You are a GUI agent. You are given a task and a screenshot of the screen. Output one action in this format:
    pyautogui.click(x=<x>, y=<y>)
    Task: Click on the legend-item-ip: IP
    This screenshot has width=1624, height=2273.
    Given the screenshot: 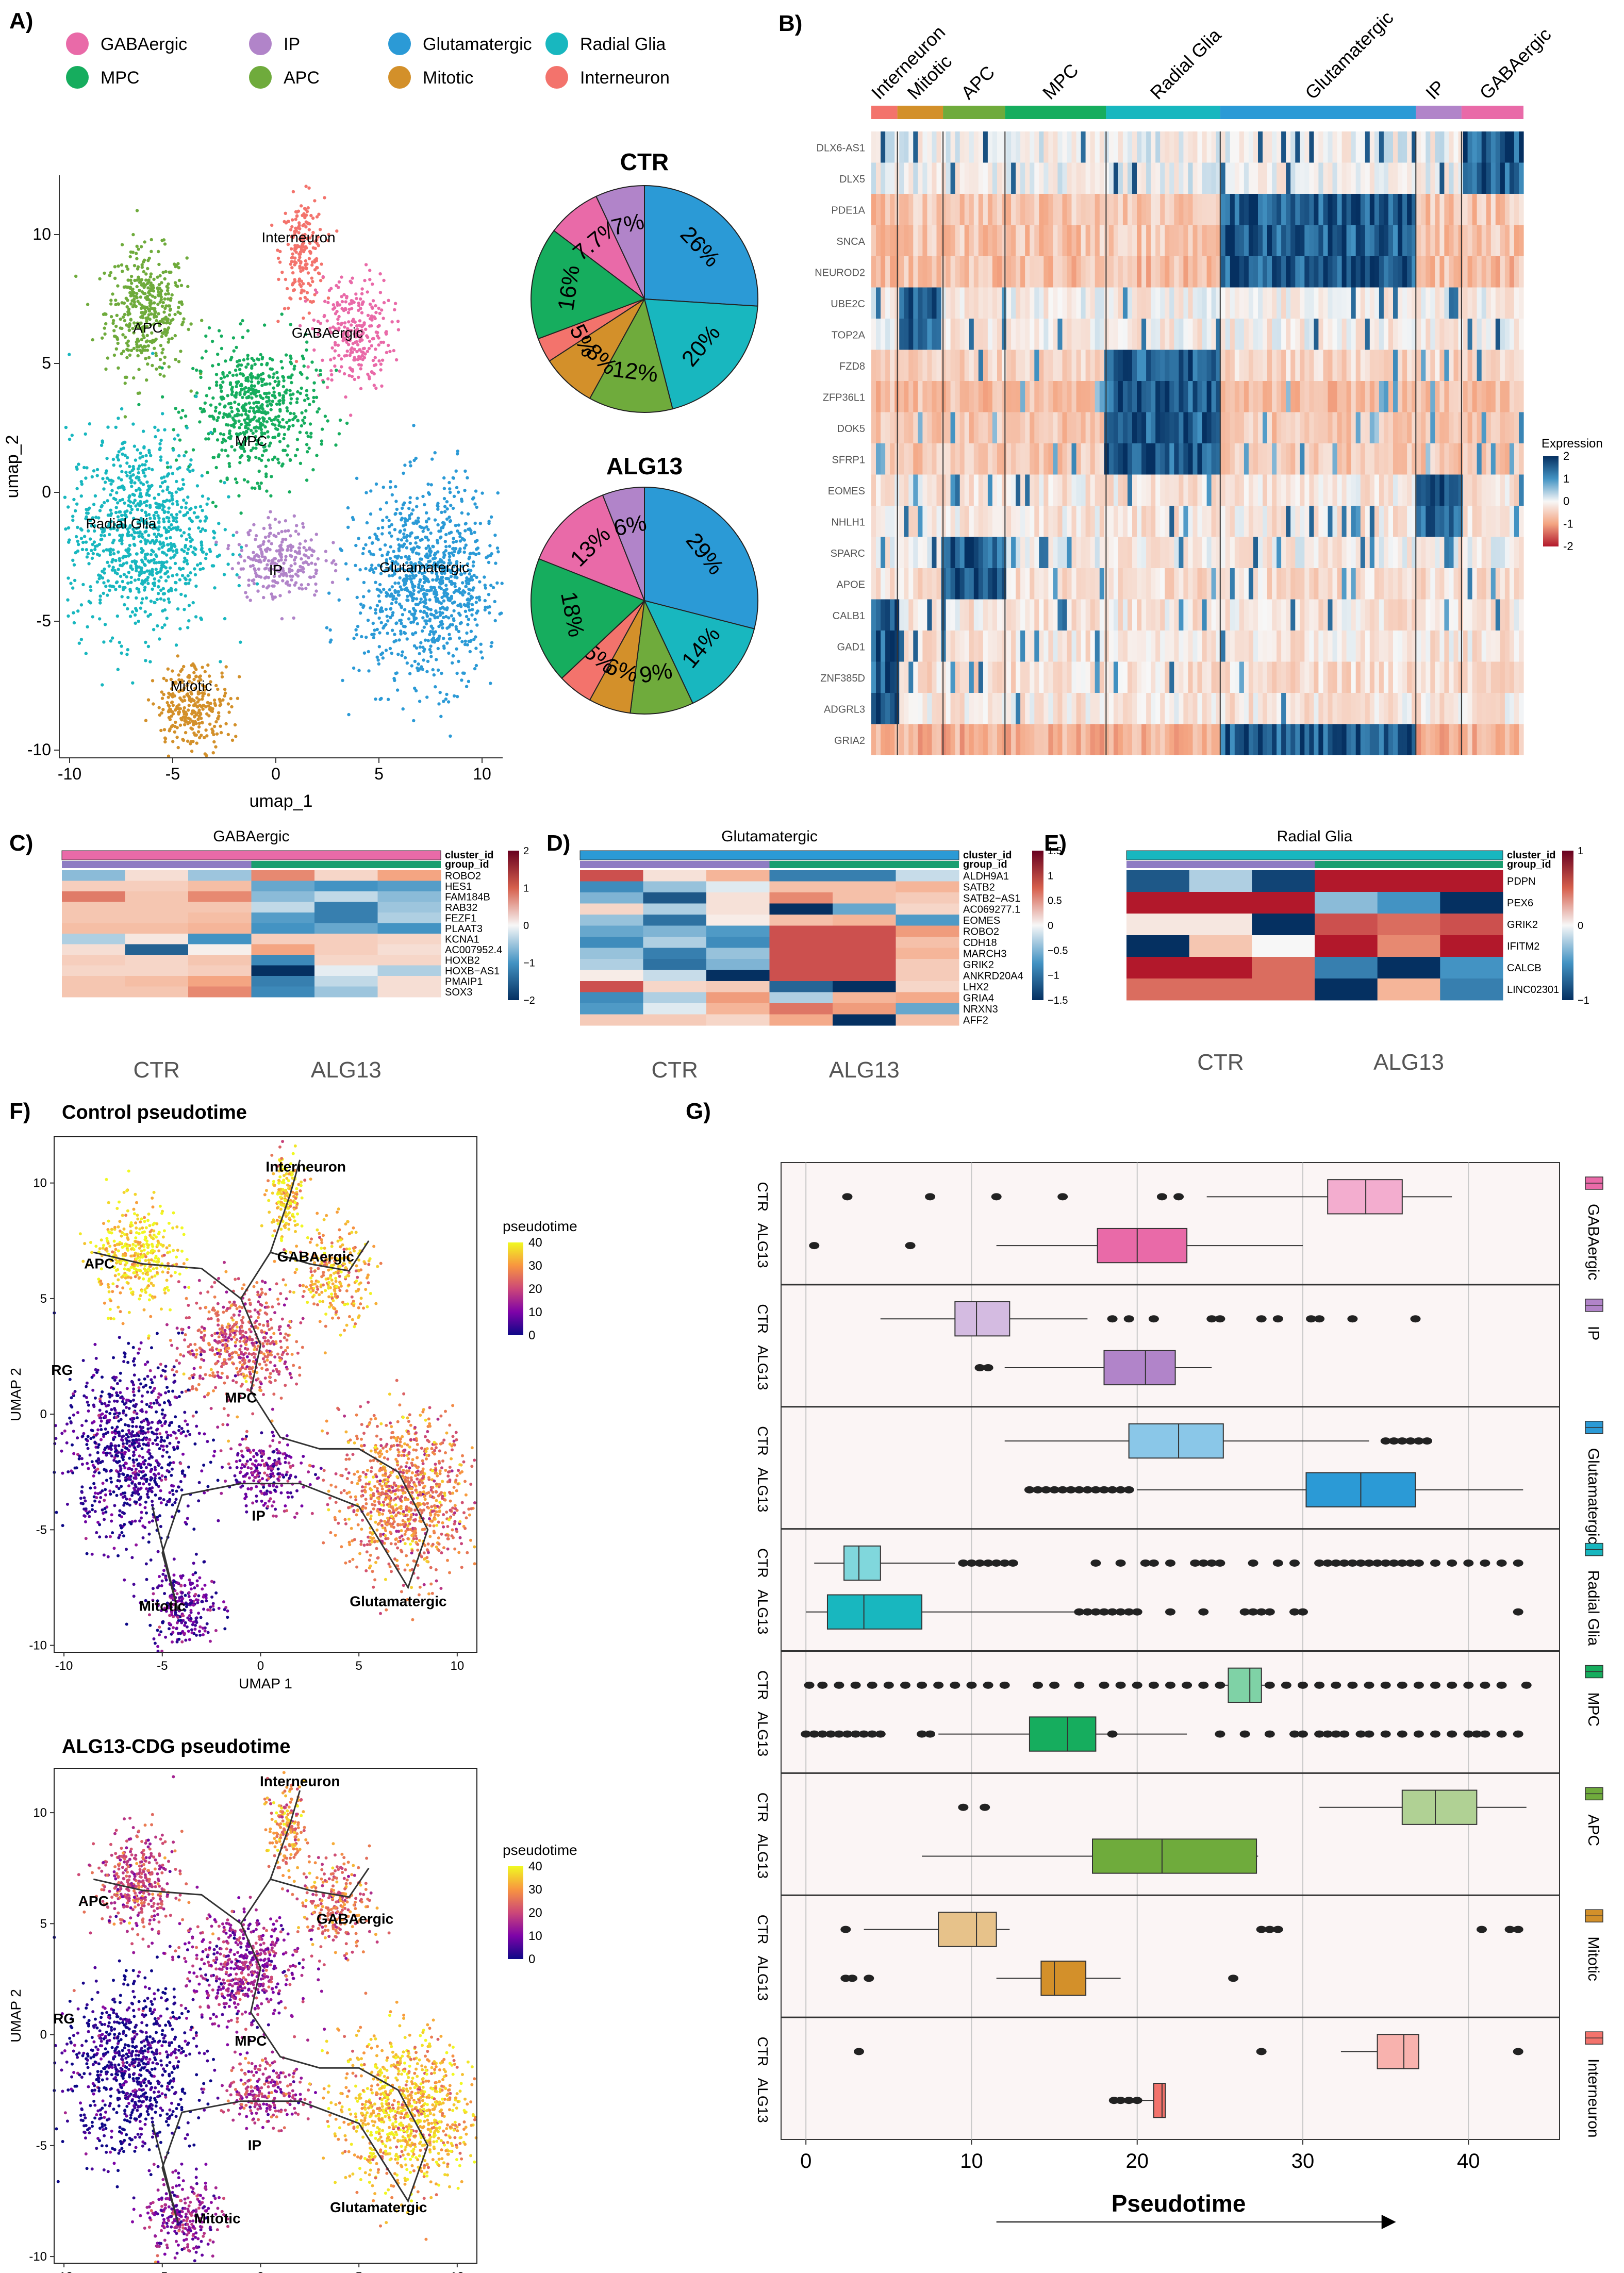 What is the action you would take?
    pyautogui.click(x=274, y=43)
    